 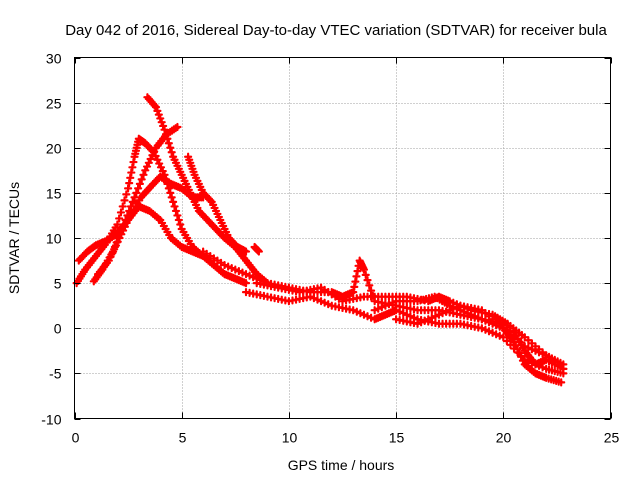 What do you see at coordinates (54, 194) in the screenshot?
I see `y-tick-label: 15` at bounding box center [54, 194].